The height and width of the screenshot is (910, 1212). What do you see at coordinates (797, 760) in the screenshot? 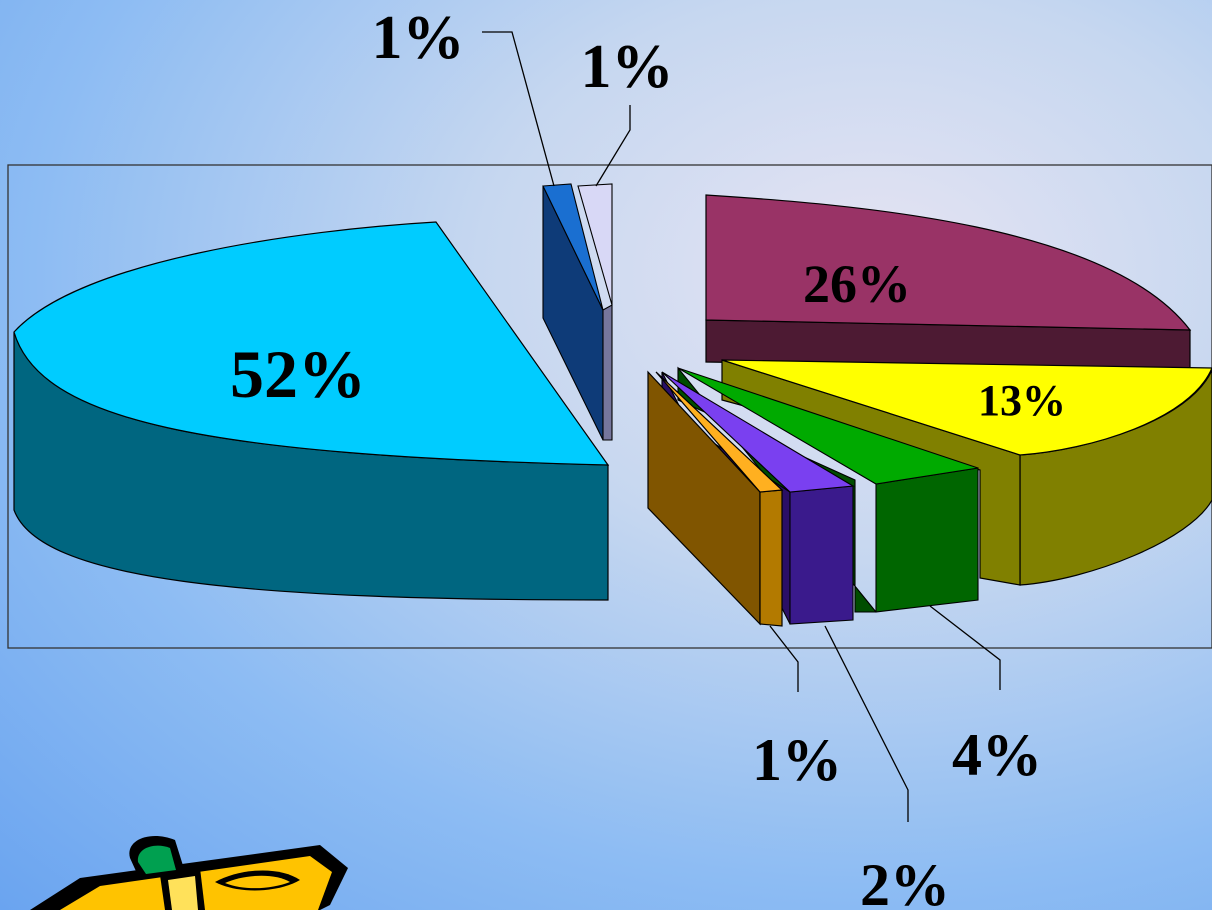
I see `label-1-orange: 1%` at bounding box center [797, 760].